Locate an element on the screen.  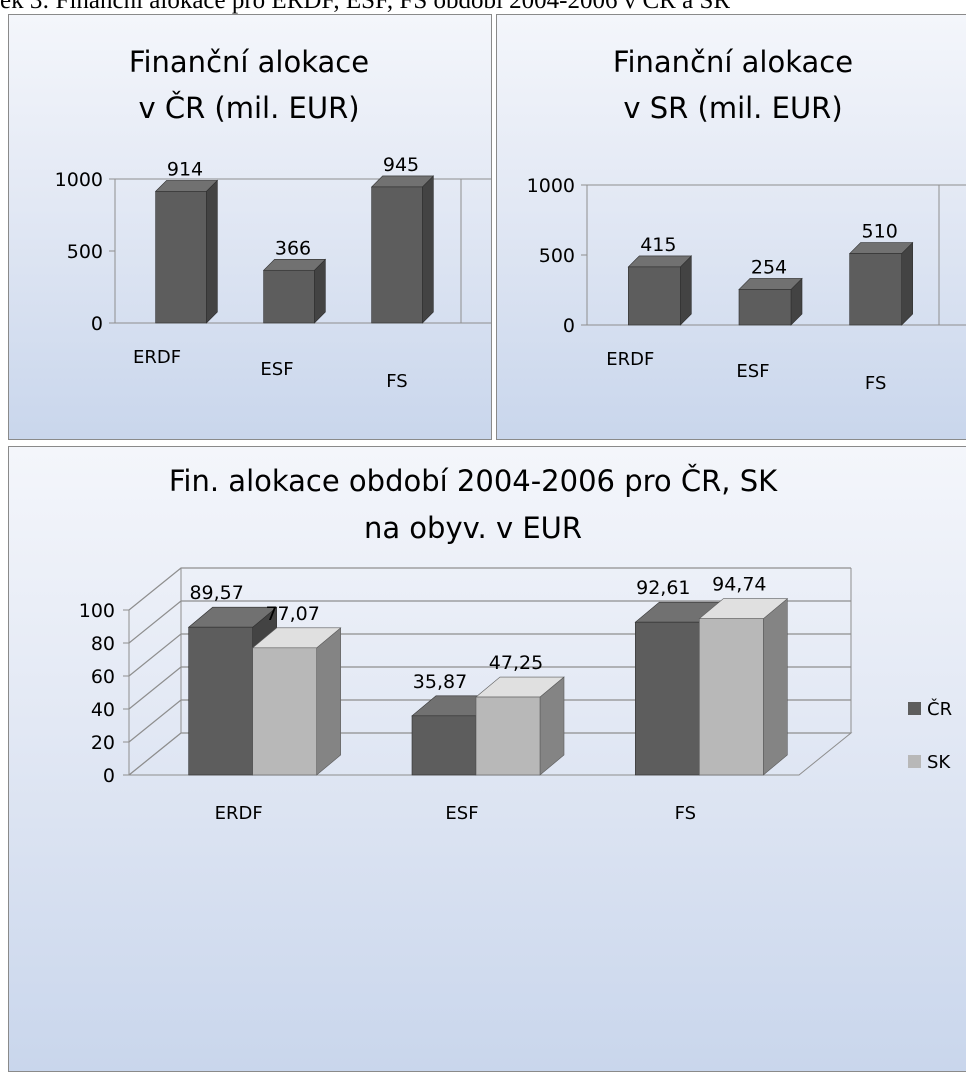
data-label-erdf-čr: 89,57 is located at coordinates (216, 593).